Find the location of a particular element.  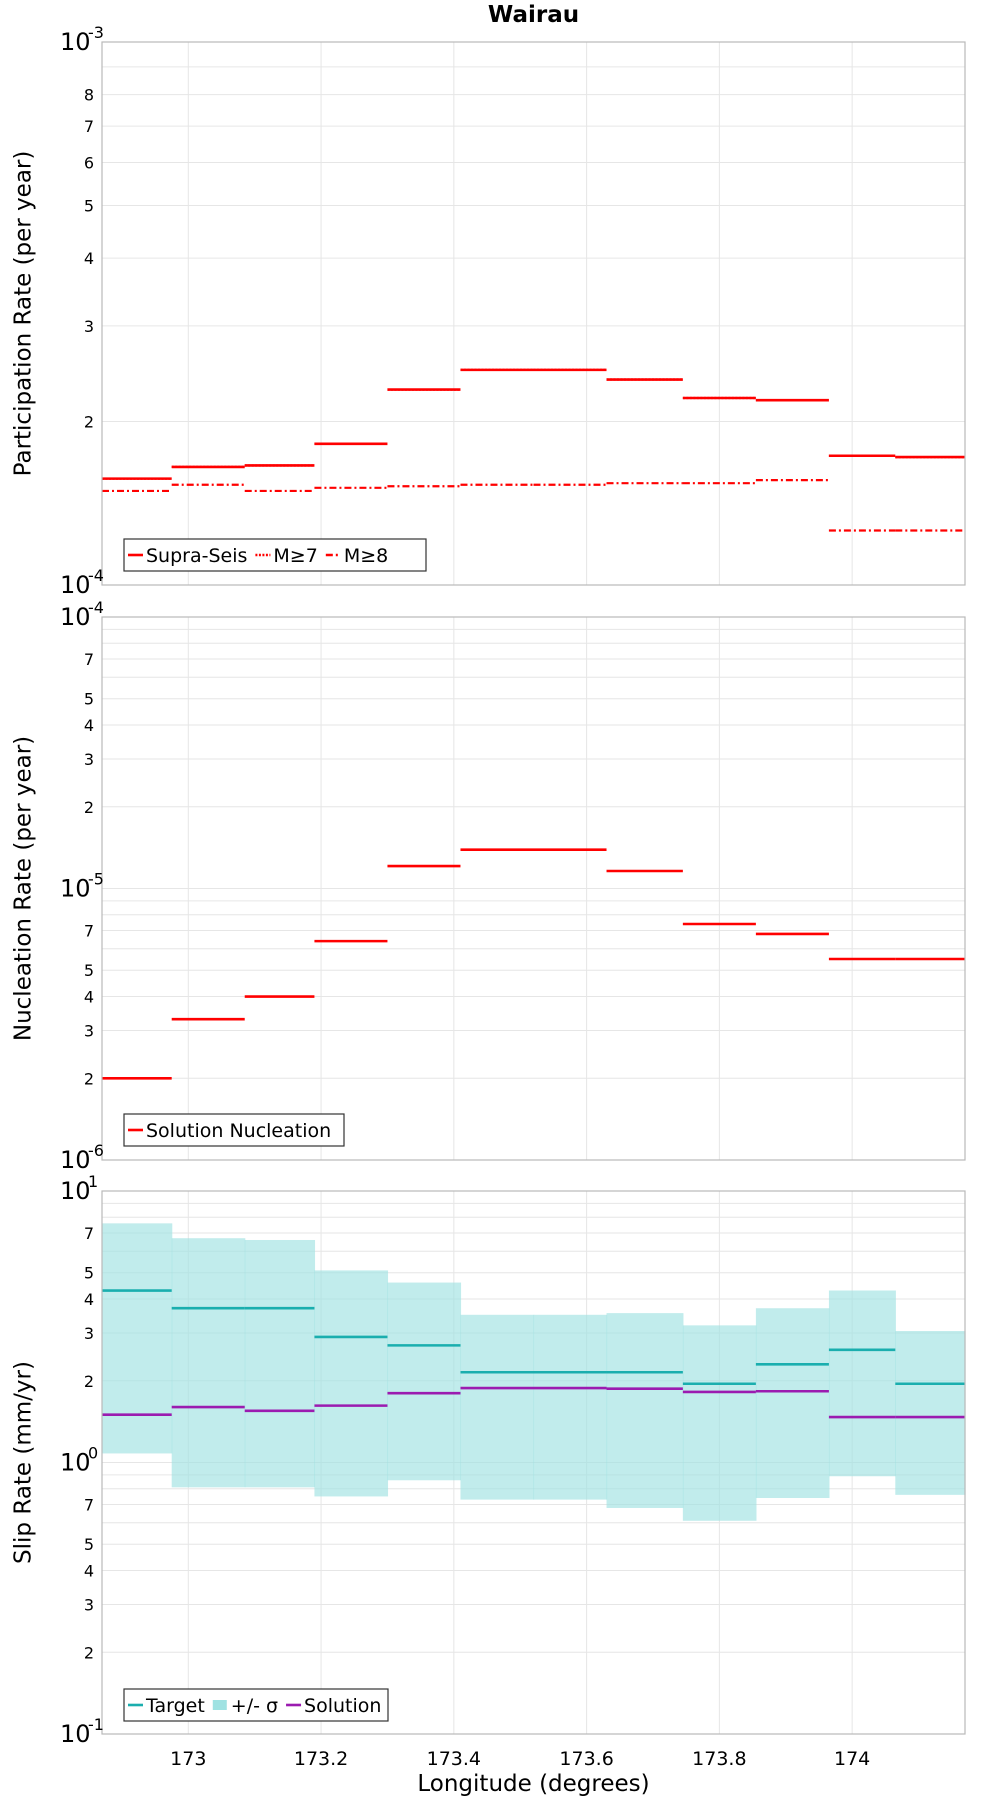

y-tick-decade: 10¹ is located at coordinates (79, 1188).